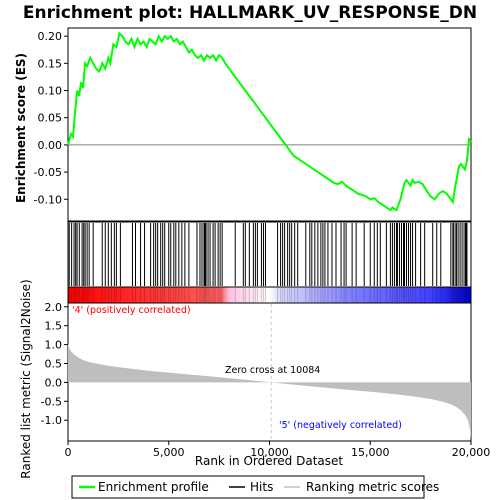  I want to click on metric-y-tick-label: 2.0, so click(54, 307).